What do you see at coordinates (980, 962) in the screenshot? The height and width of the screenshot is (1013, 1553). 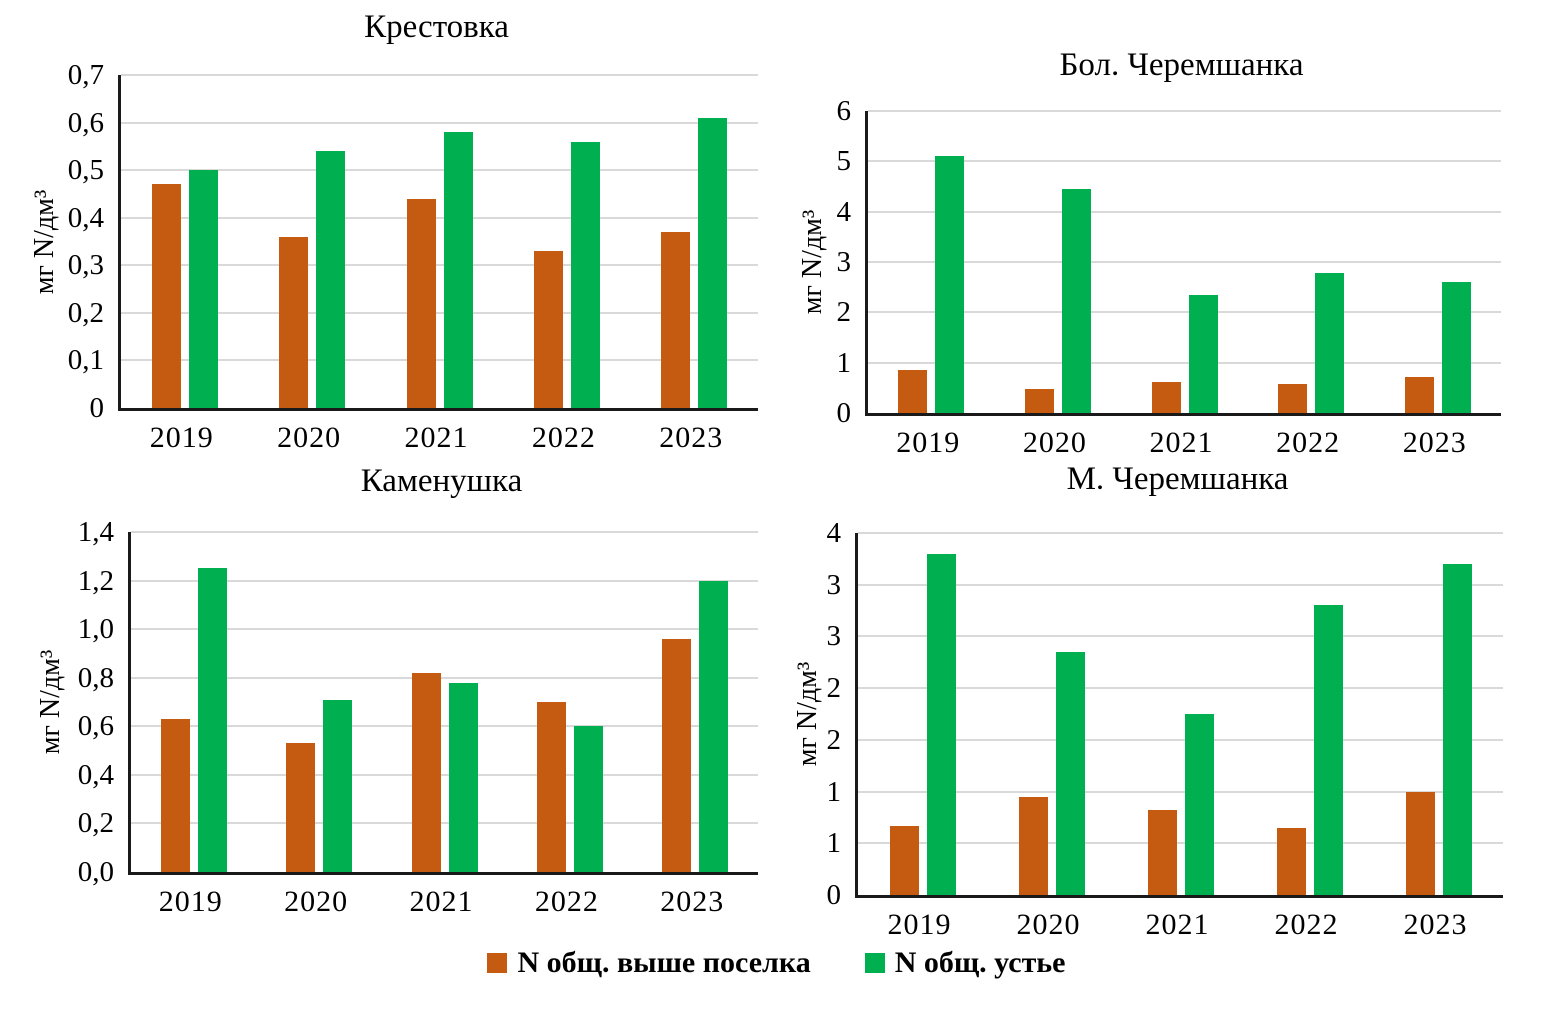 I see `legend-label: N общ. устье` at bounding box center [980, 962].